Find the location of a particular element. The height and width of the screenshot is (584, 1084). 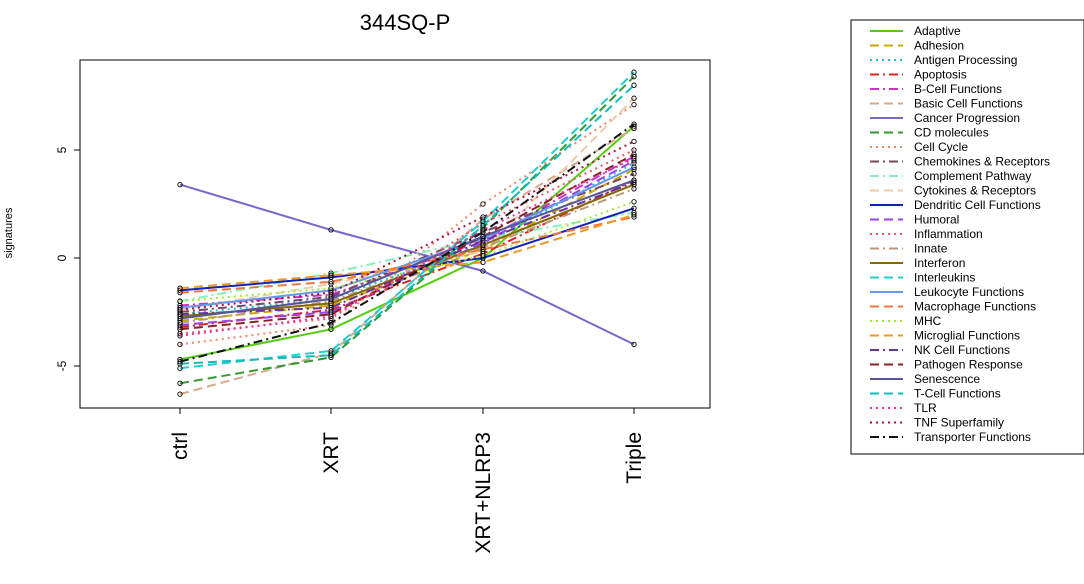

legend-item: Adhesion is located at coordinates (917, 46).